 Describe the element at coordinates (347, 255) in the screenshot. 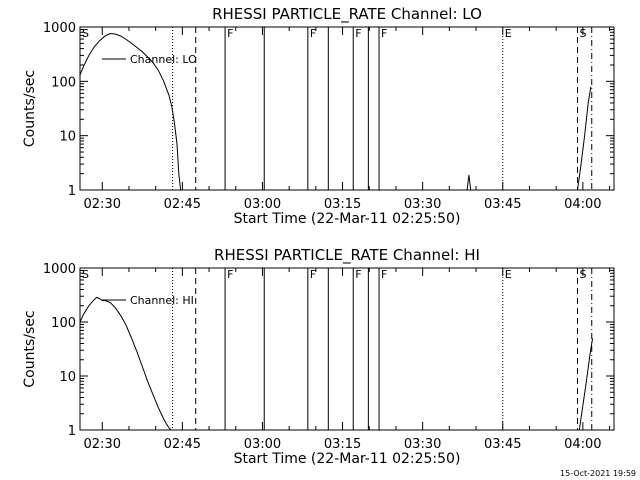

I see `chart-title: RHESSI PARTICLE_RATE Channel: HI` at that location.